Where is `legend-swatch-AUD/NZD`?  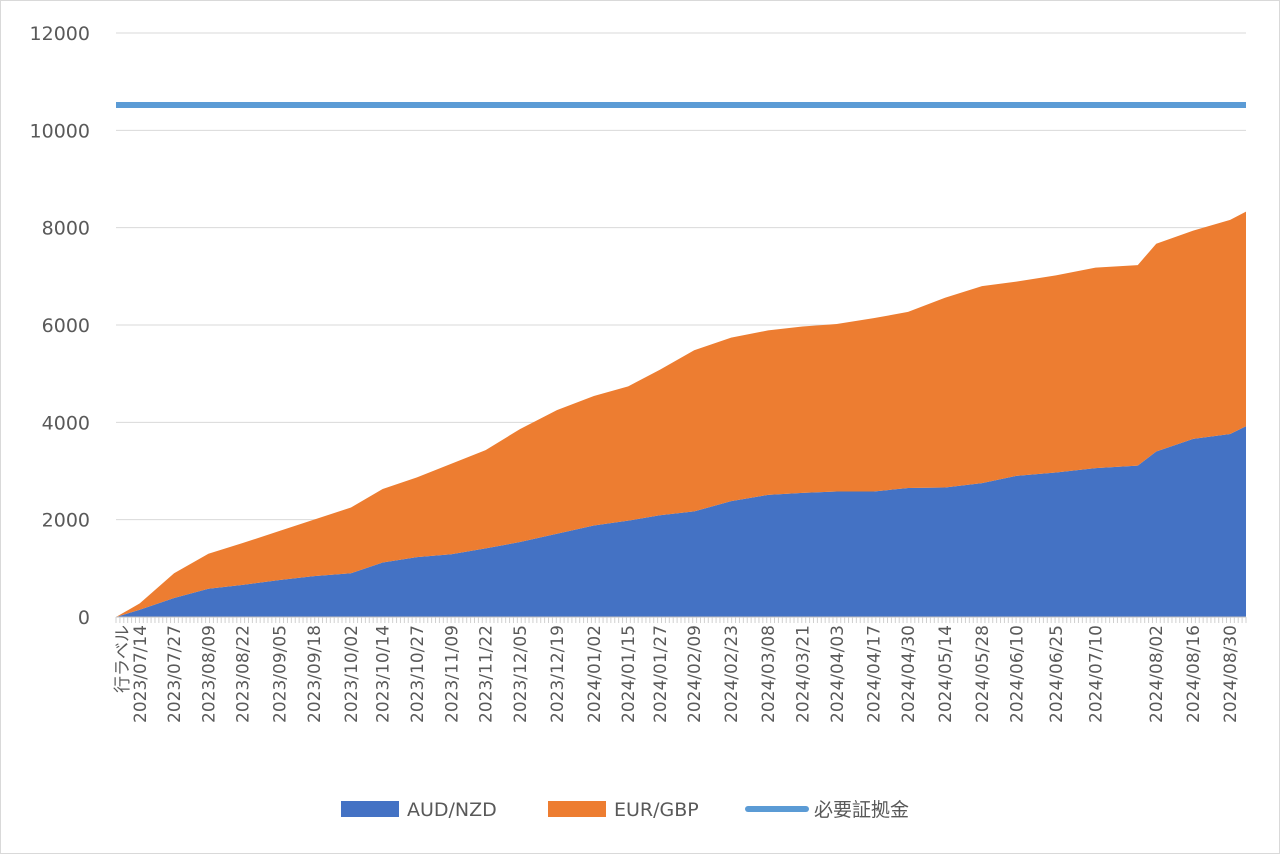
legend-swatch-AUD/NZD is located at coordinates (370, 809).